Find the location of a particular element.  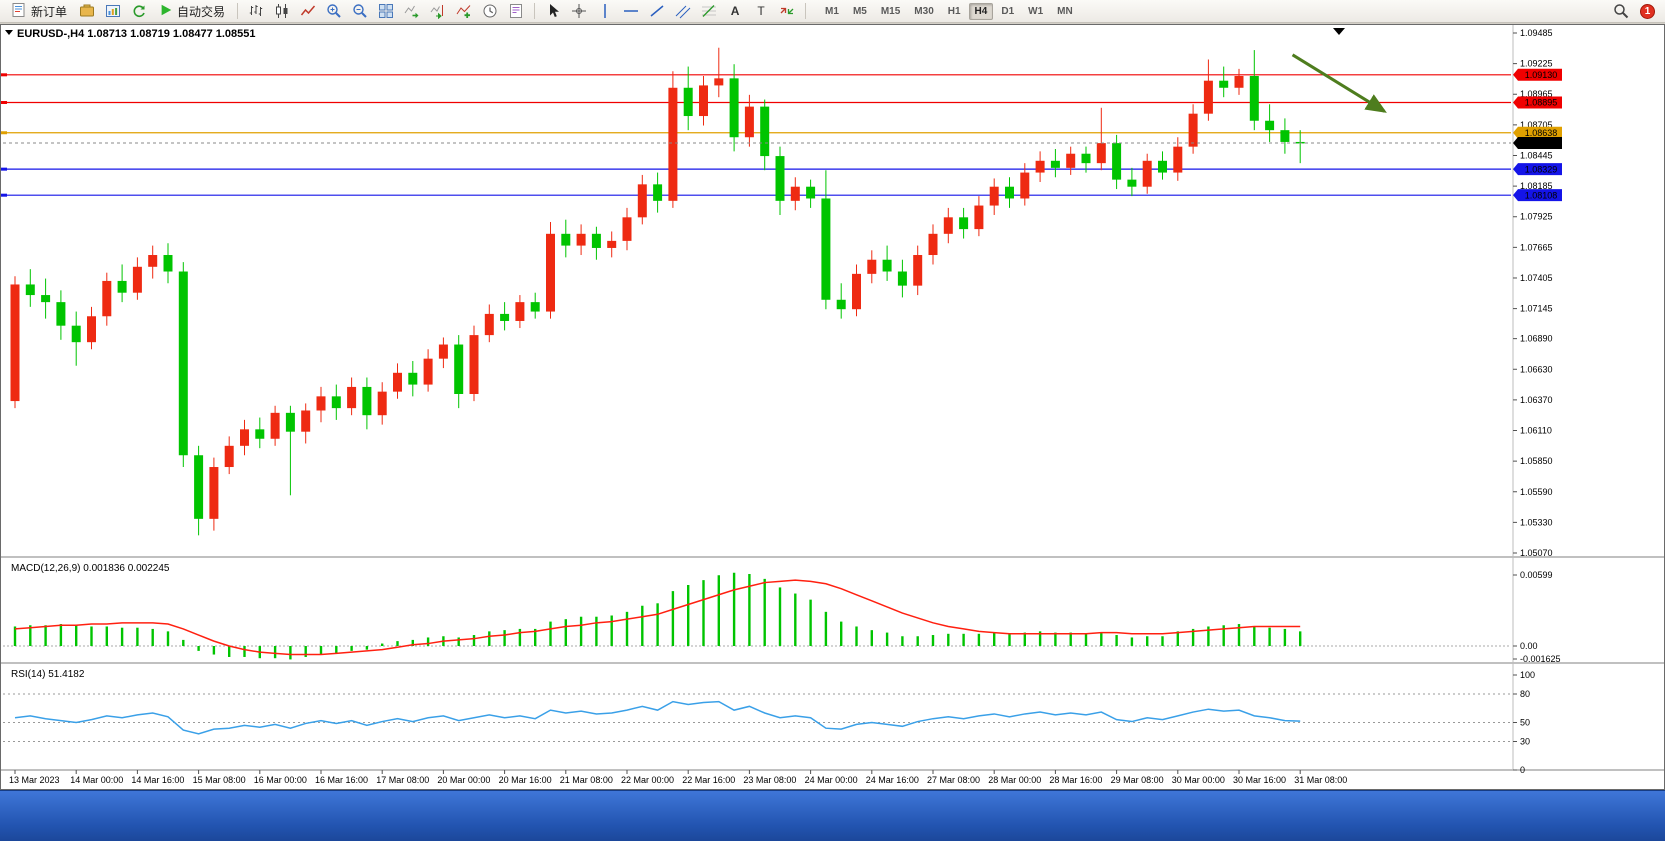

vertical-line-button is located at coordinates (605, 11).